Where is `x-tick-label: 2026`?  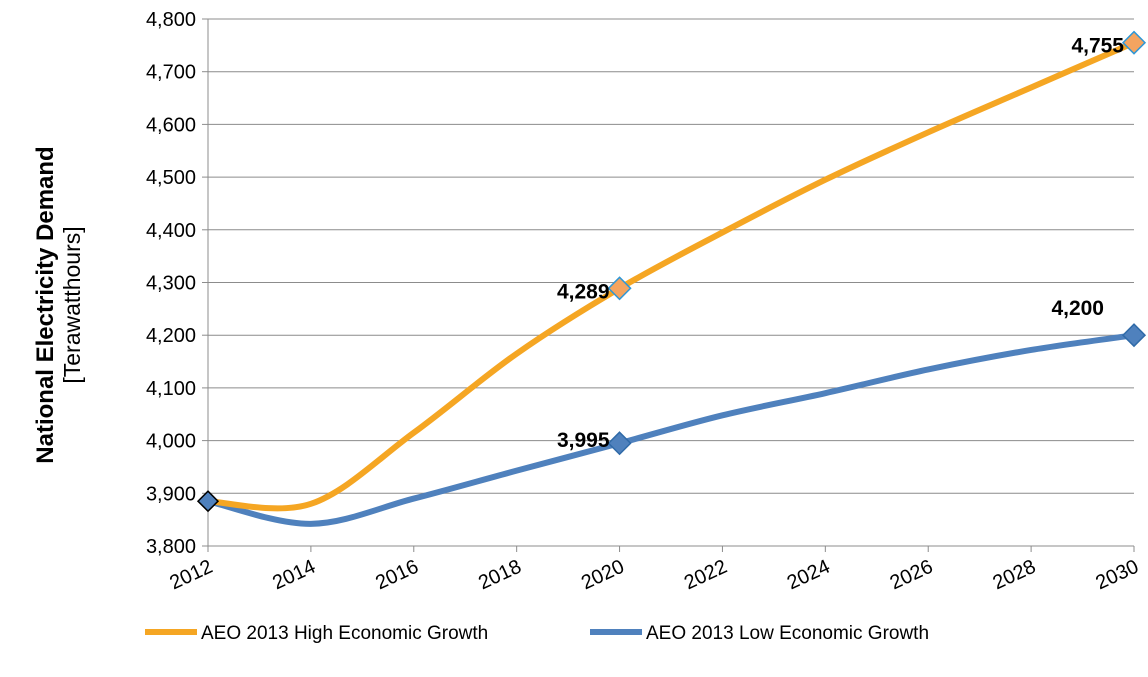 x-tick-label: 2026 is located at coordinates (912, 575).